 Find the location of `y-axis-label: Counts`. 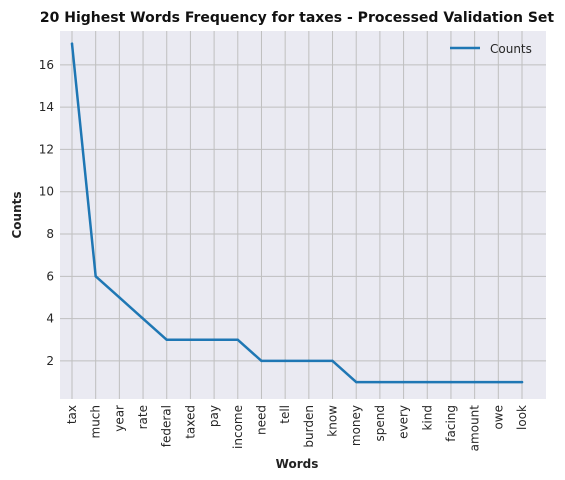

y-axis-label: Counts is located at coordinates (17, 214).